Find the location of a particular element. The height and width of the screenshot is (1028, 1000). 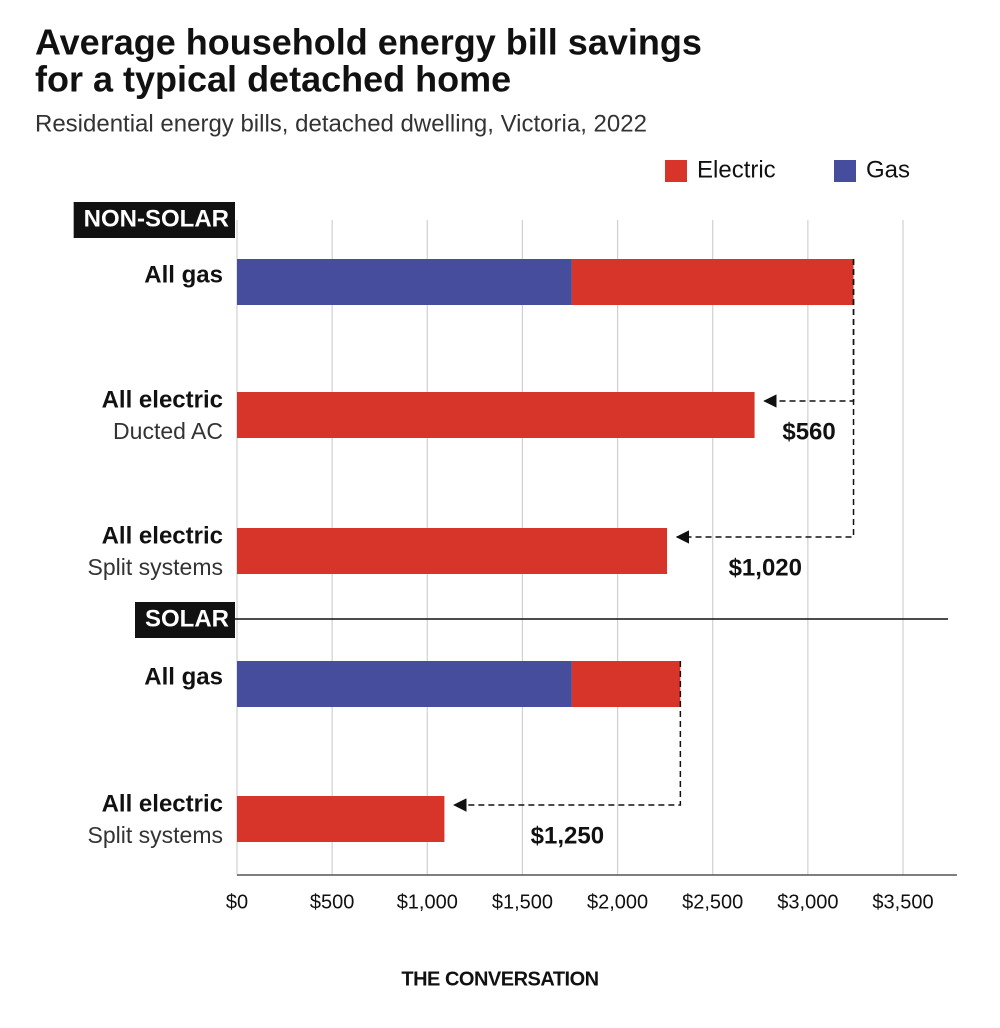

footer: THE CONVERSATION is located at coordinates (499, 979).